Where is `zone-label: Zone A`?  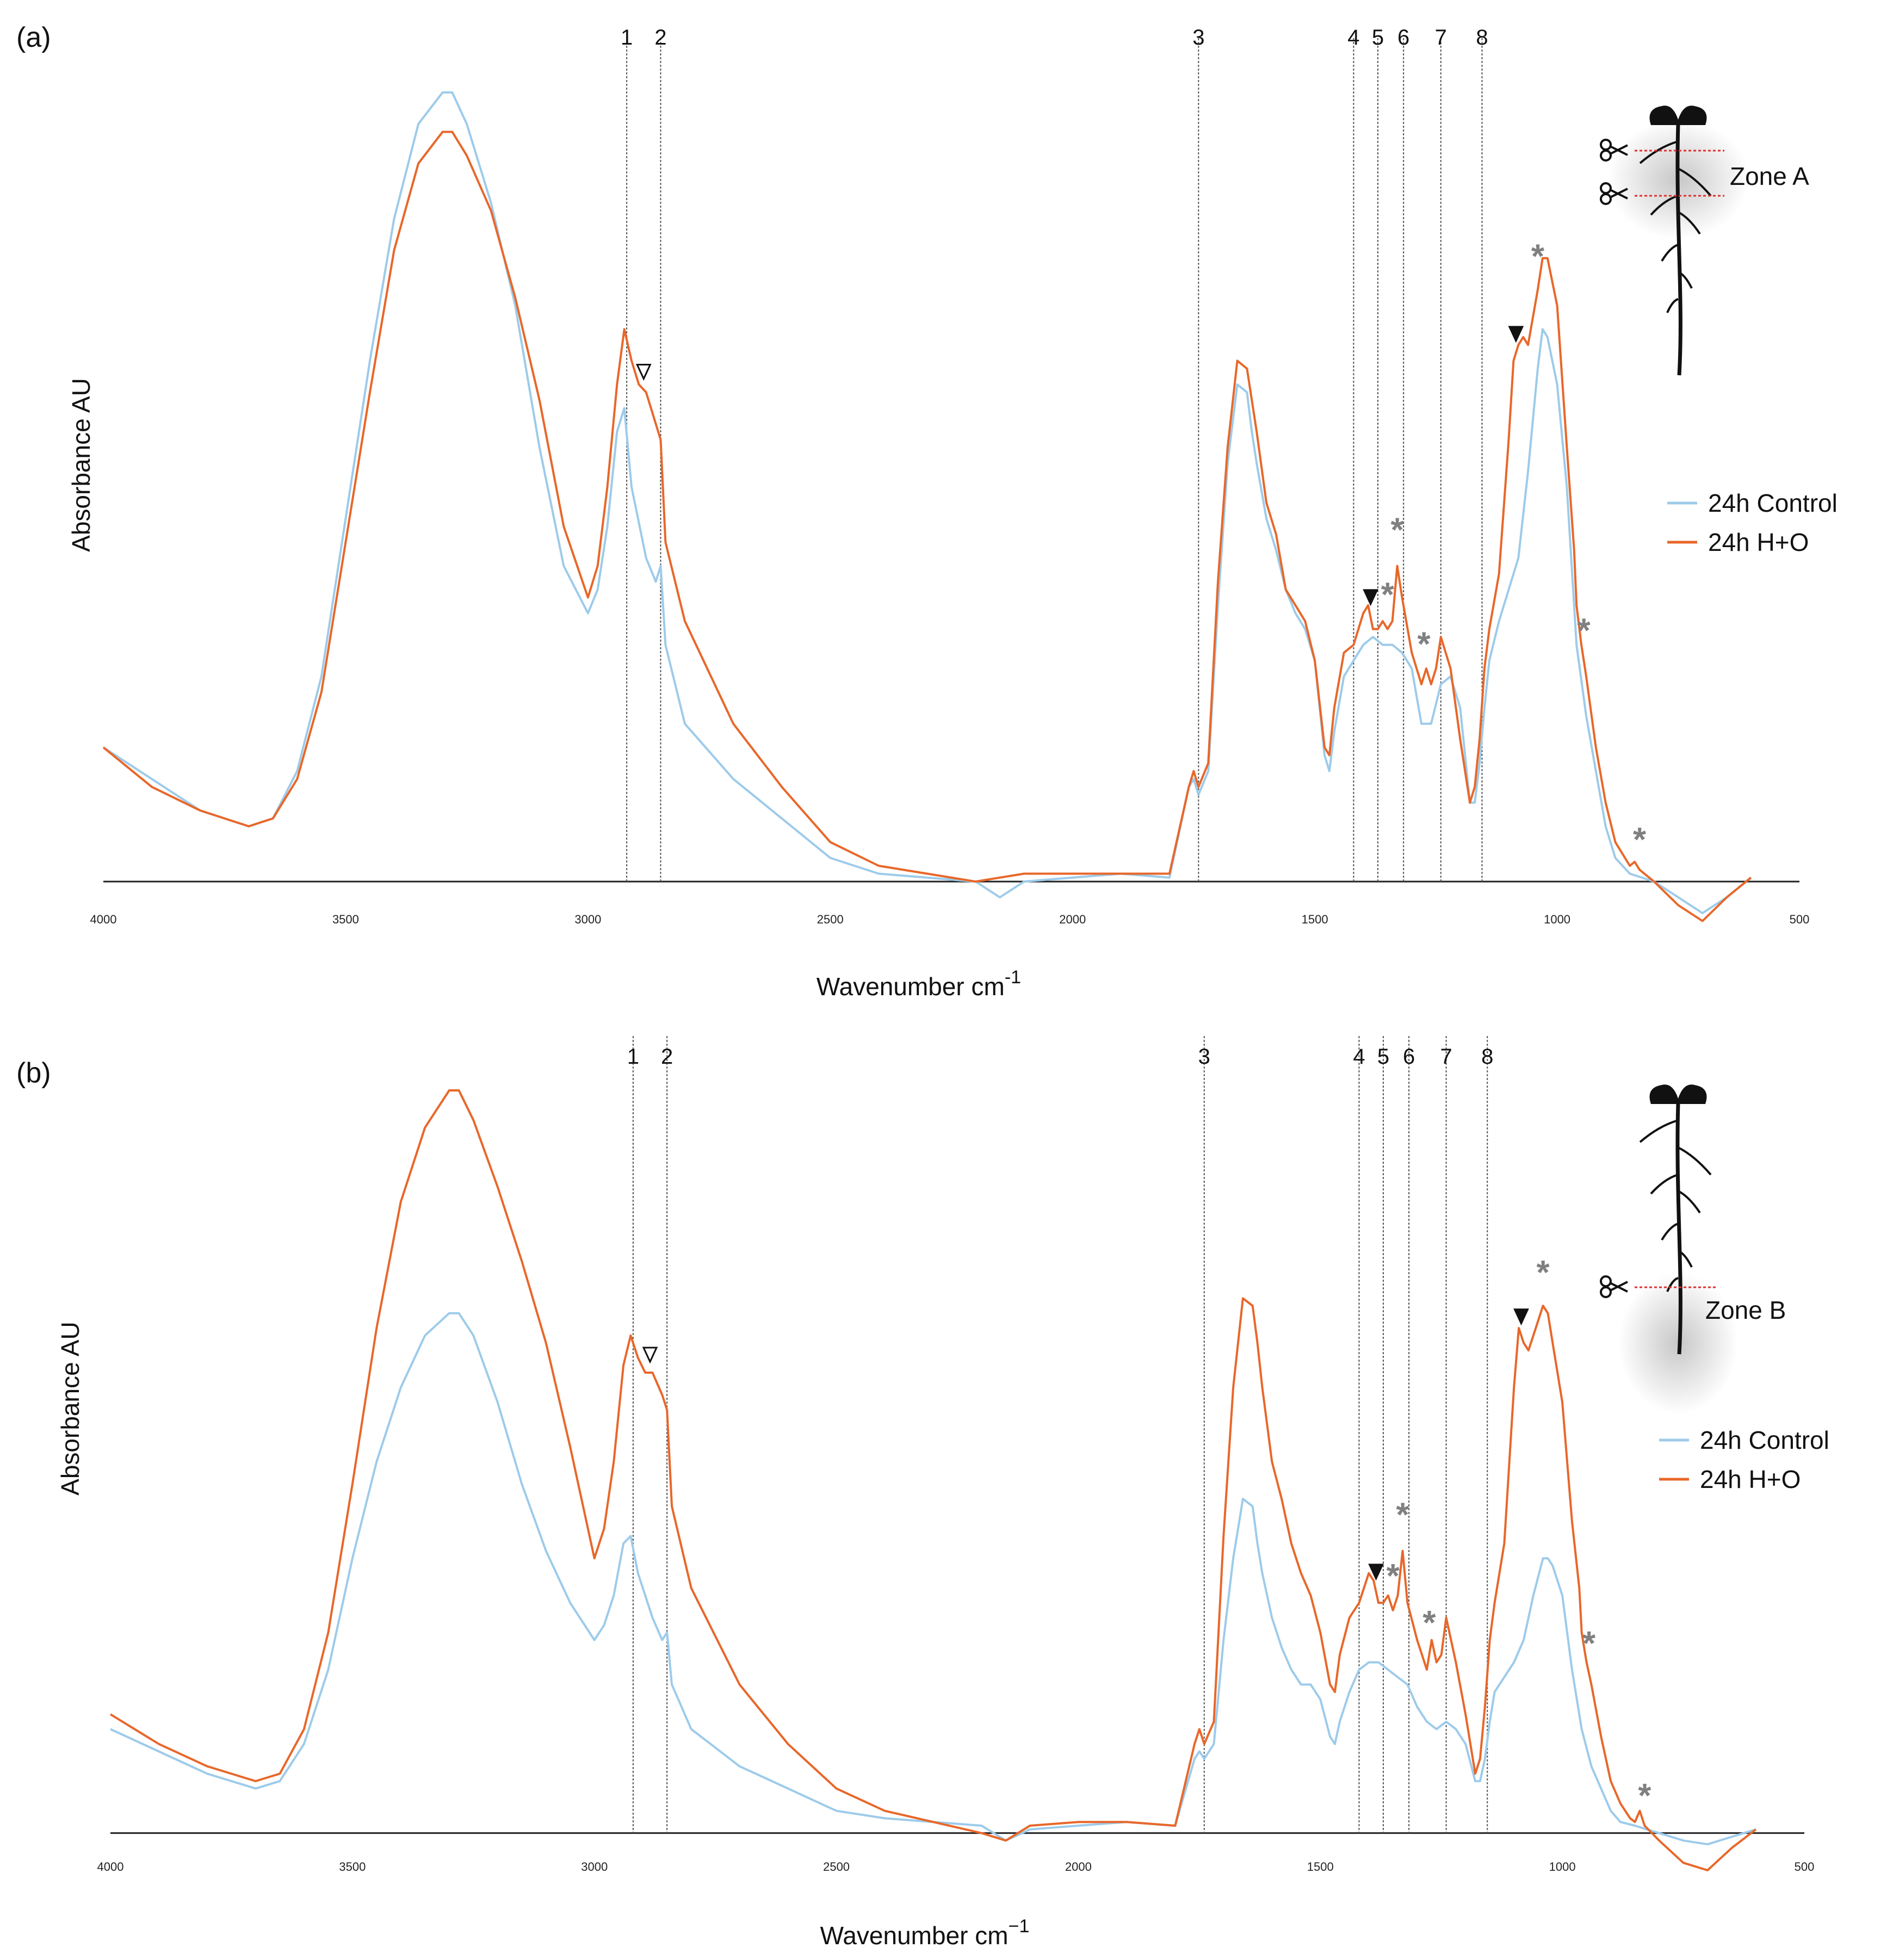 zone-label: Zone A is located at coordinates (1769, 176).